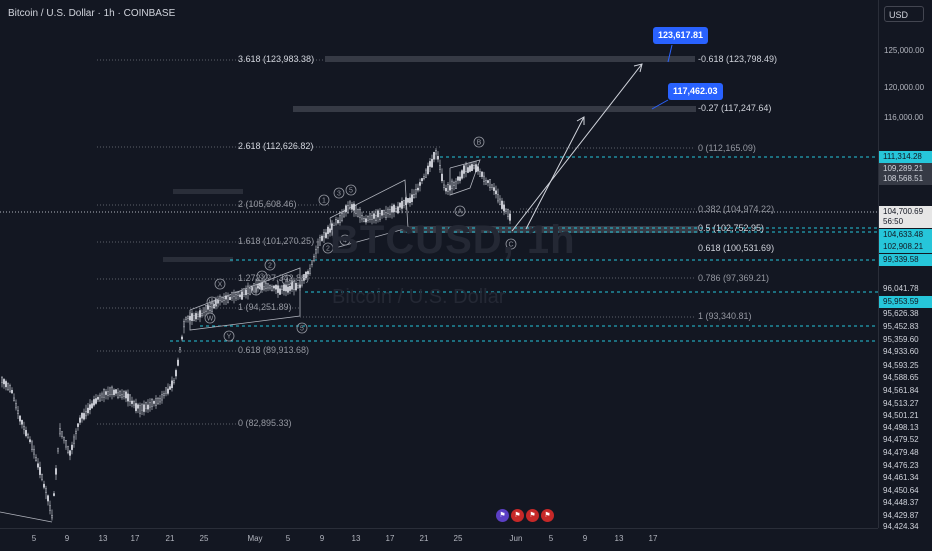 The image size is (932, 551). What do you see at coordinates (905, 260) in the screenshot?
I see `price-label: 99,339.58` at bounding box center [905, 260].